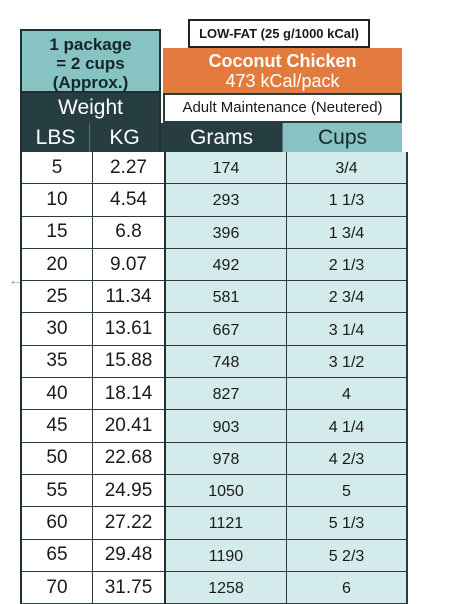 The image size is (455, 604). I want to click on recipe-calories: 473 kCal/pack, so click(282, 81).